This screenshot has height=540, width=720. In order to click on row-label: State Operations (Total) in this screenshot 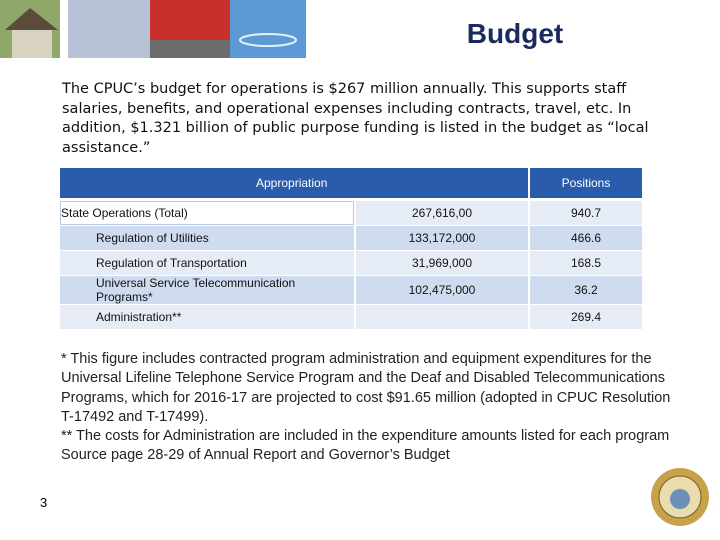, I will do `click(207, 213)`.